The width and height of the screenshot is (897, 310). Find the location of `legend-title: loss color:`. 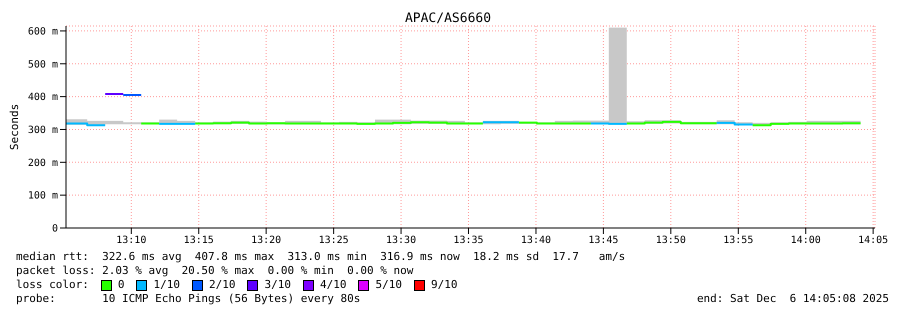

legend-title: loss color: is located at coordinates (52, 285).